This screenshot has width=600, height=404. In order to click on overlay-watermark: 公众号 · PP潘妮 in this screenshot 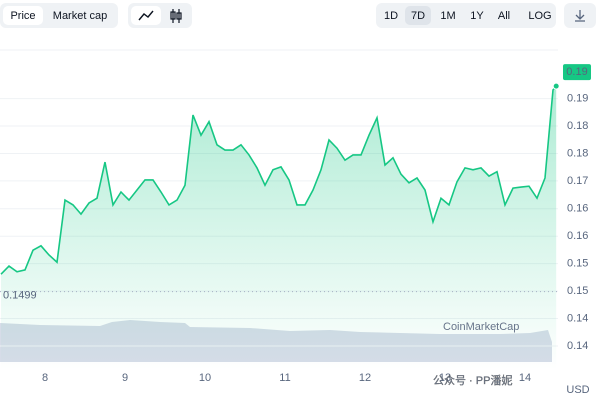, I will do `click(472, 380)`.